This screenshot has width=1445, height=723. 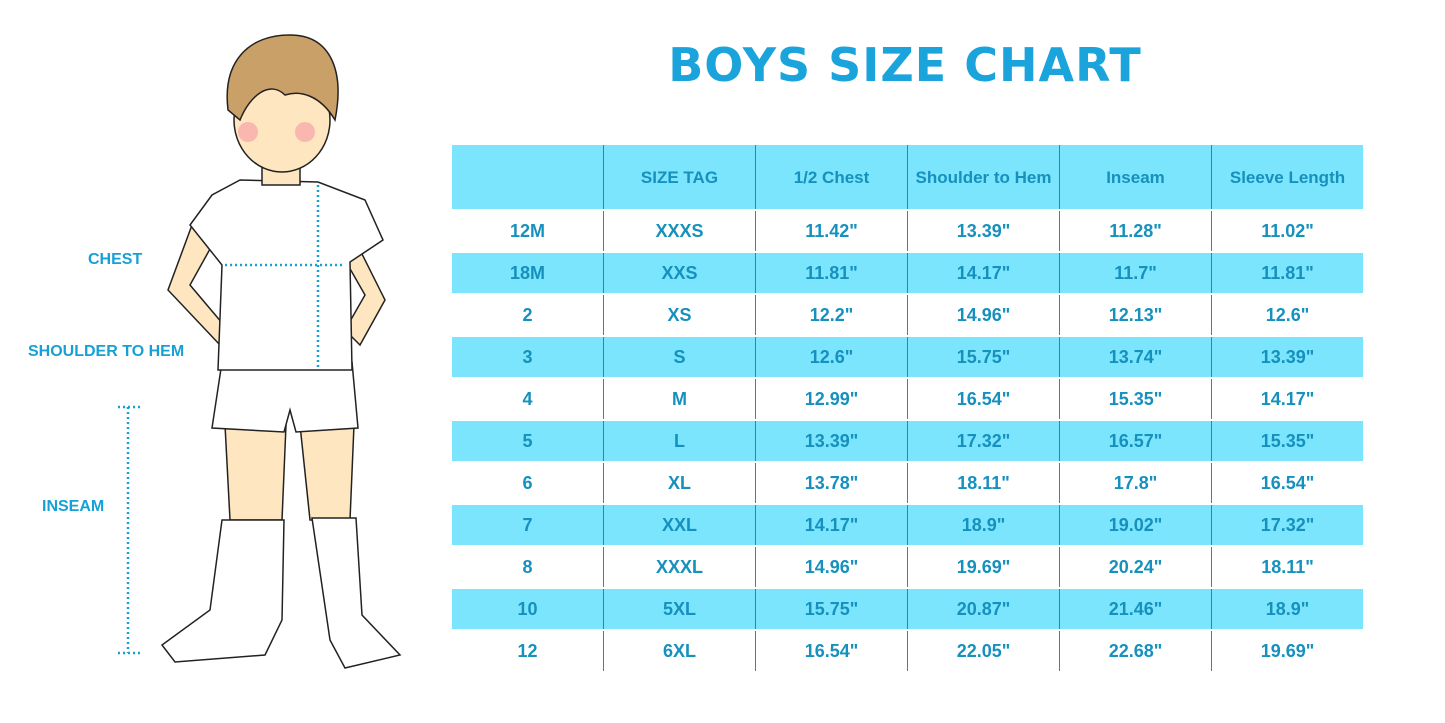 I want to click on inseam-label: INSEAM, so click(x=73, y=506).